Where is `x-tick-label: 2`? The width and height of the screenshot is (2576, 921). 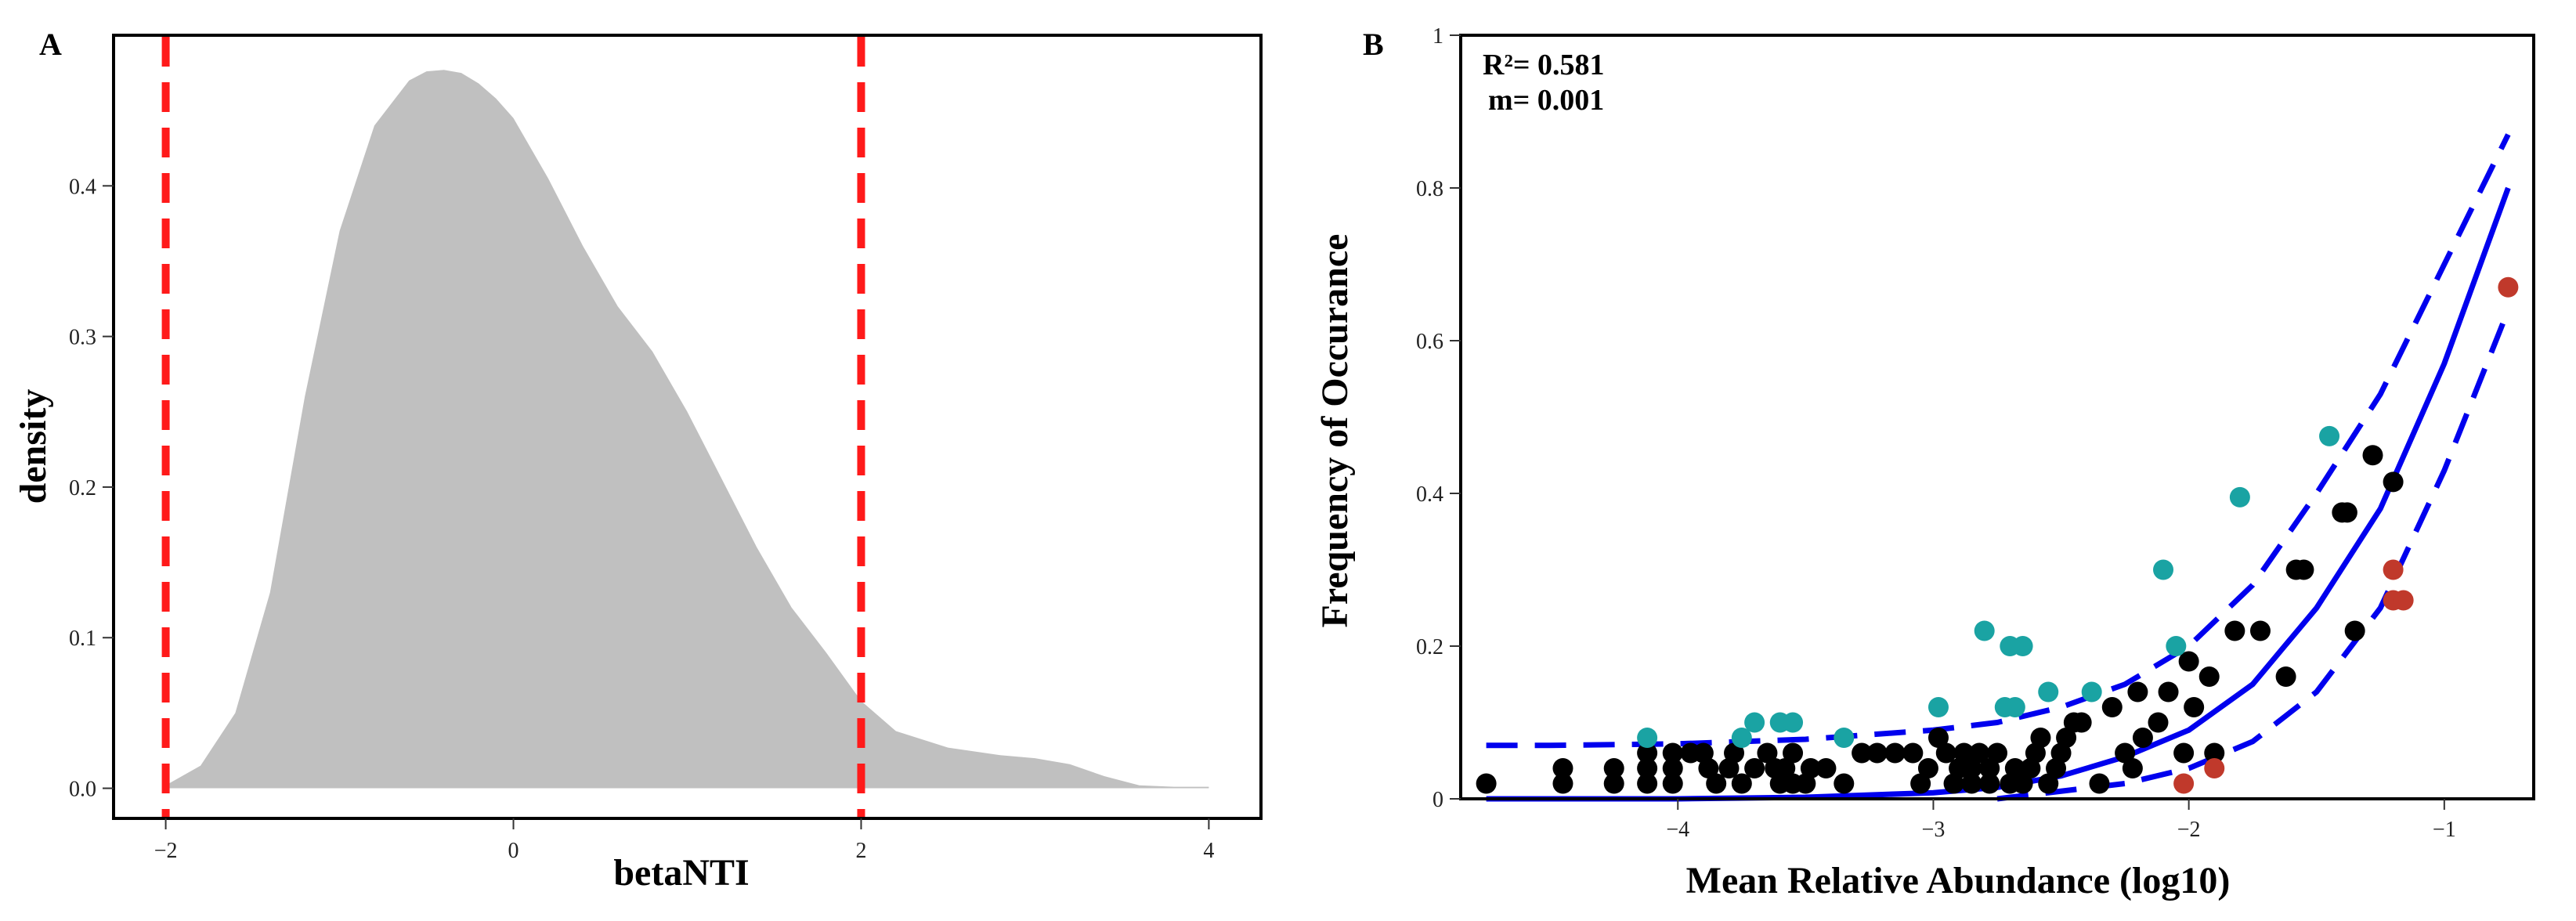
x-tick-label: 2 is located at coordinates (860, 851).